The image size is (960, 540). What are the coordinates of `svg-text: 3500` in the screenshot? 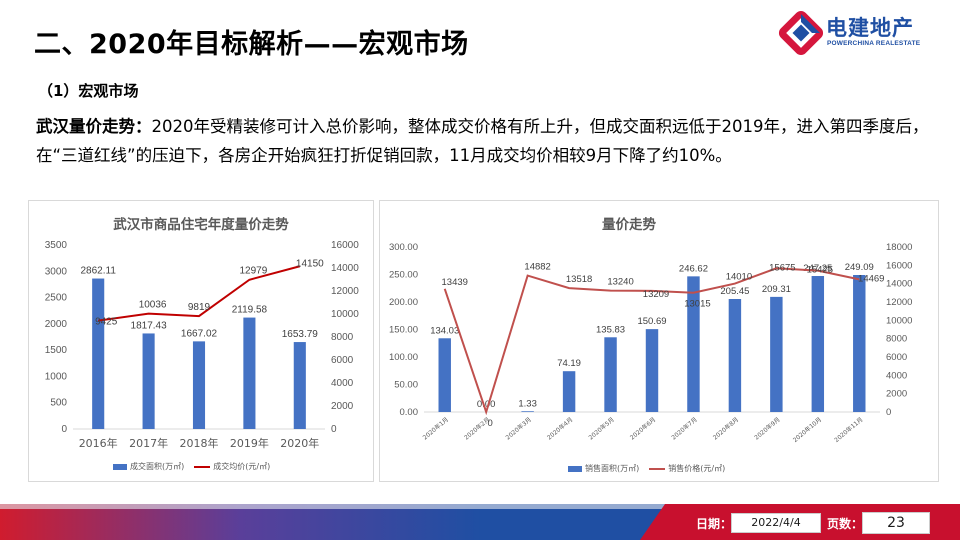 It's located at (56, 245).